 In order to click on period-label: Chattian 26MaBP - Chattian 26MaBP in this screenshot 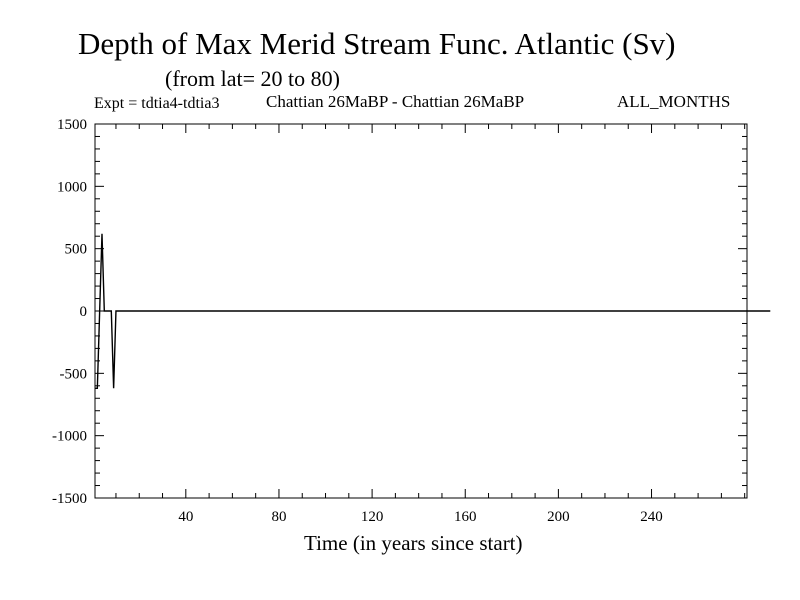, I will do `click(395, 101)`.